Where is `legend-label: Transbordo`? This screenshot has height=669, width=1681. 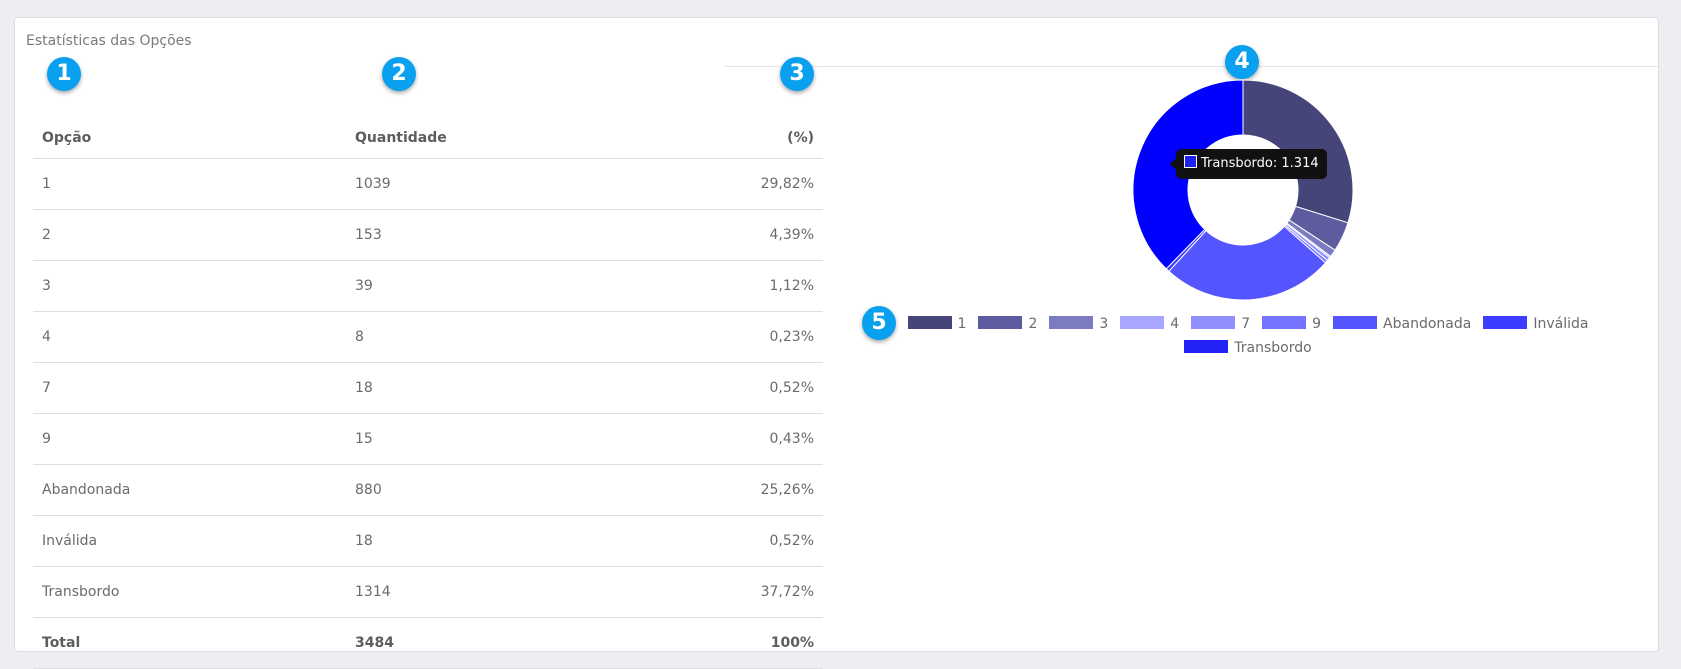 legend-label: Transbordo is located at coordinates (1273, 348).